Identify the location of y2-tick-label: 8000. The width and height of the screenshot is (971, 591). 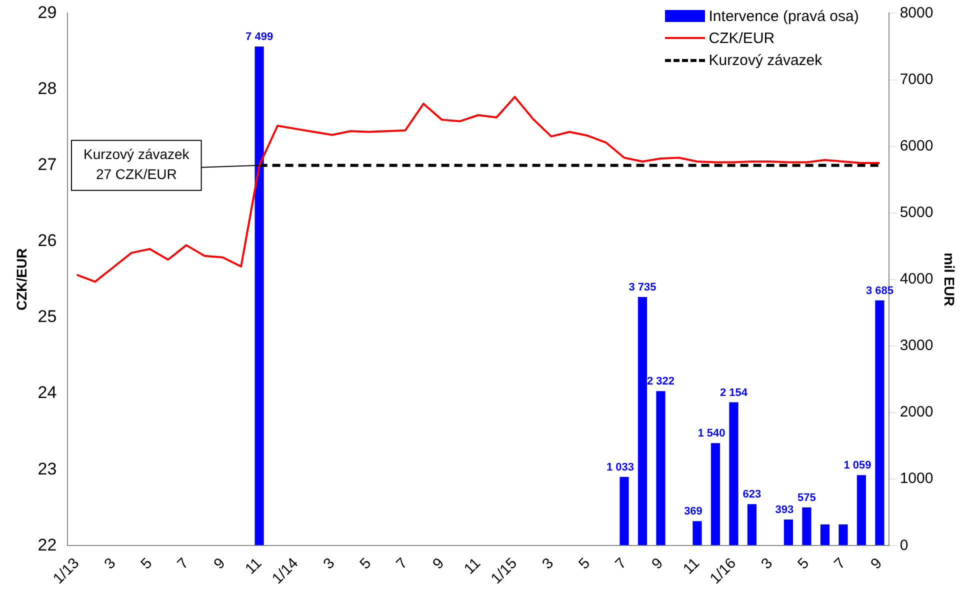
(917, 13).